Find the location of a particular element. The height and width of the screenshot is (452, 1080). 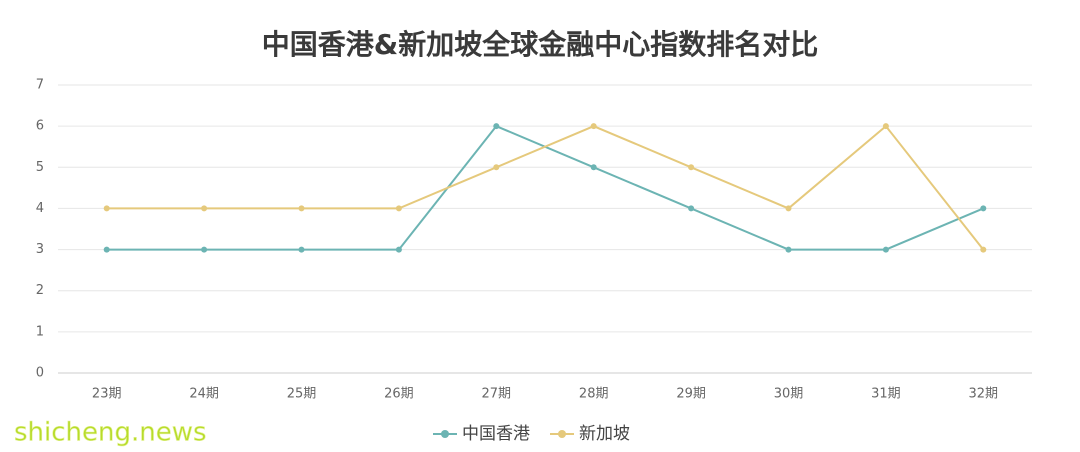

x-tick-label: 26期 is located at coordinates (399, 394).